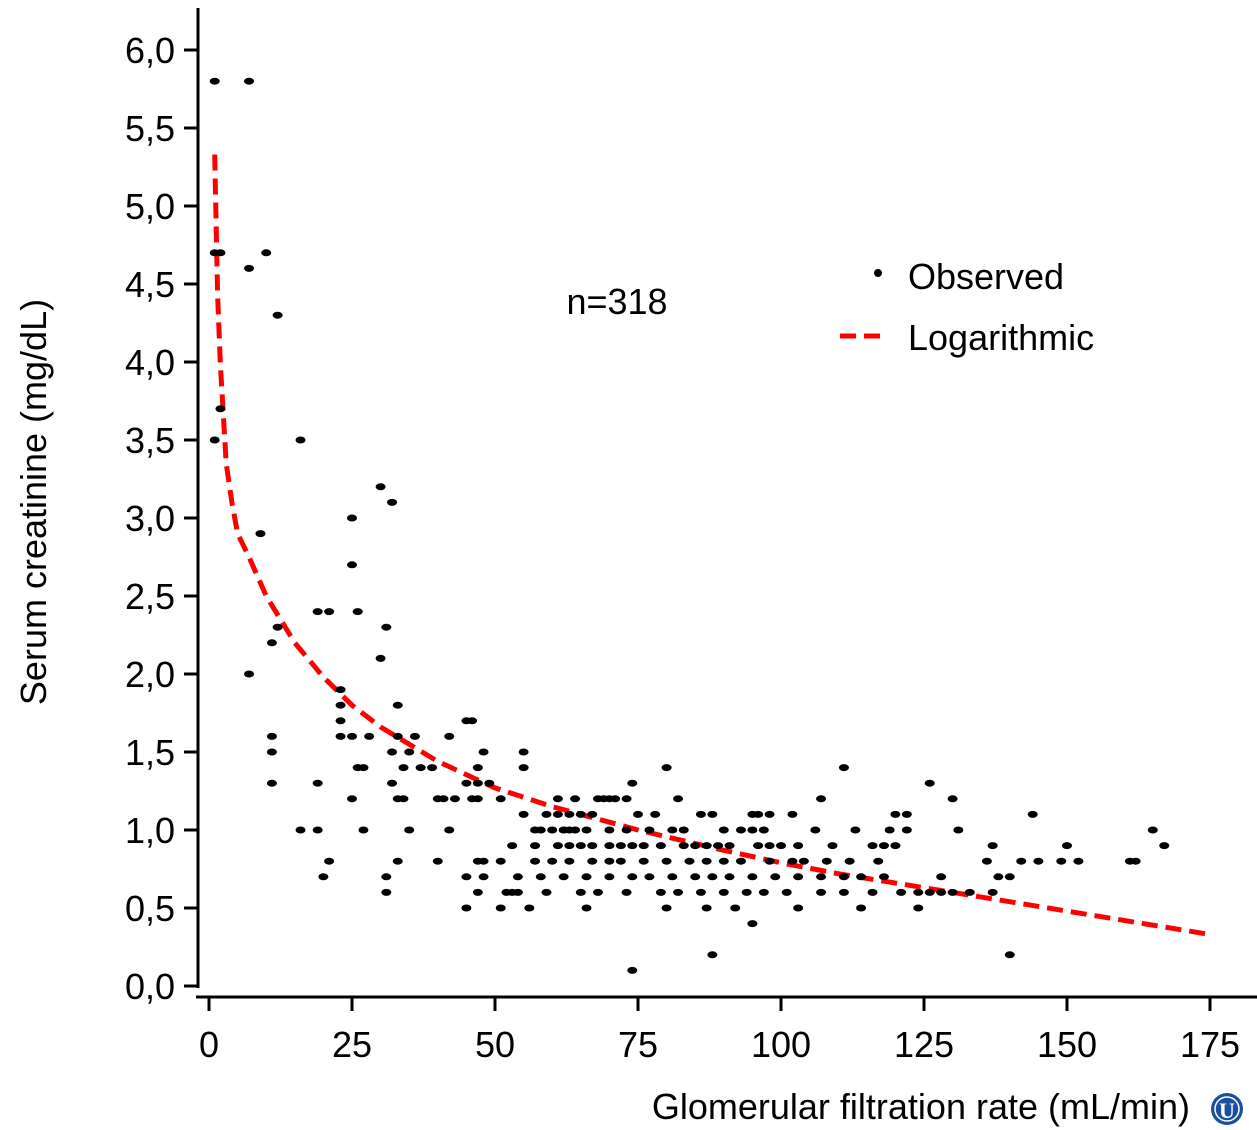  I want to click on x-axis-title: Glomerular filtration rate (mL/min), so click(921, 1106).